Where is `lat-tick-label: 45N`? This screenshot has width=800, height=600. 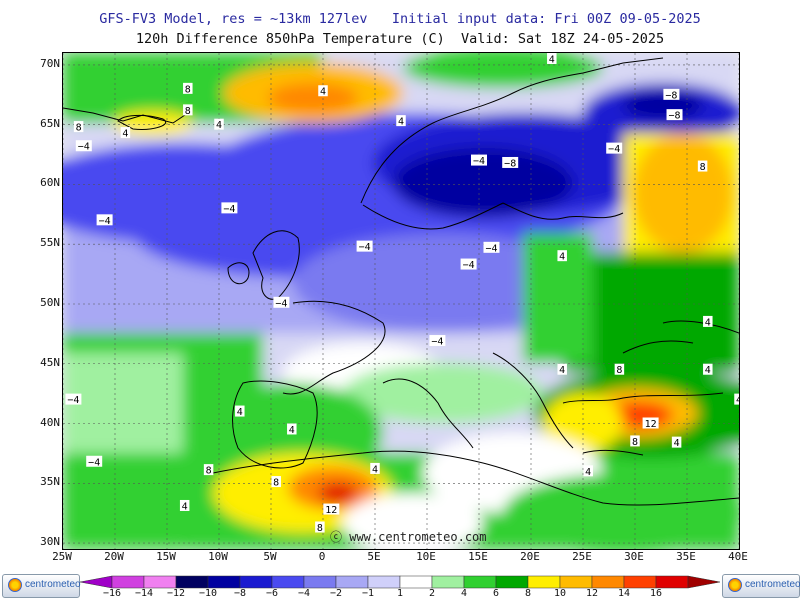 lat-tick-label: 45N is located at coordinates (50, 362).